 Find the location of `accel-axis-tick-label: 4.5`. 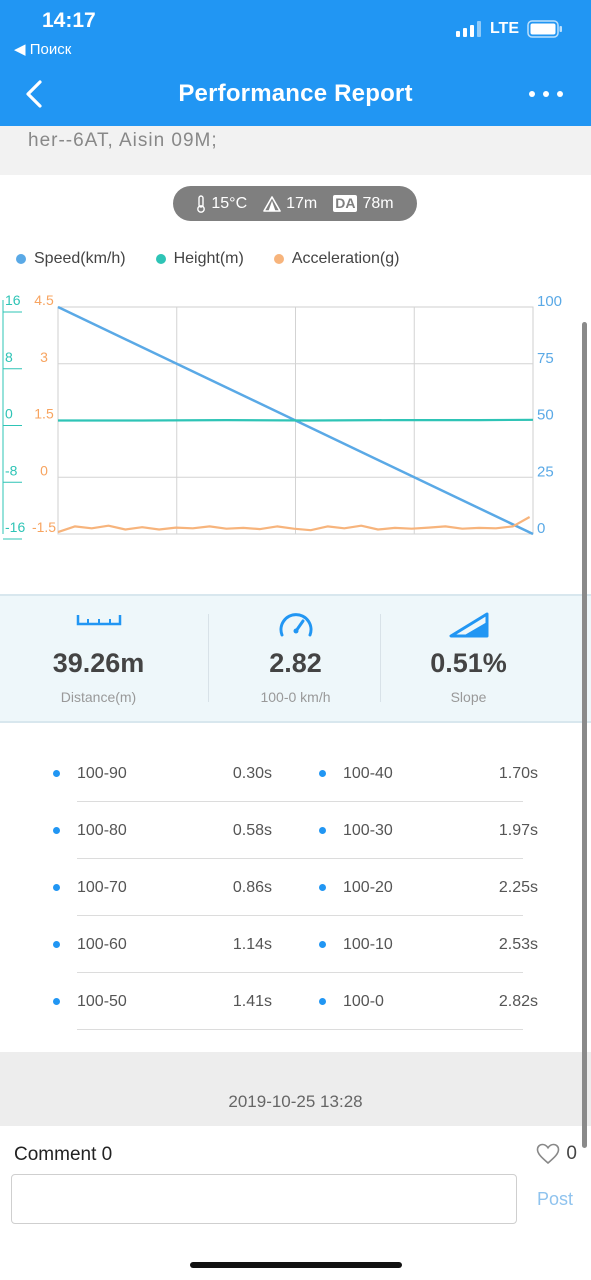

accel-axis-tick-label: 4.5 is located at coordinates (44, 300).